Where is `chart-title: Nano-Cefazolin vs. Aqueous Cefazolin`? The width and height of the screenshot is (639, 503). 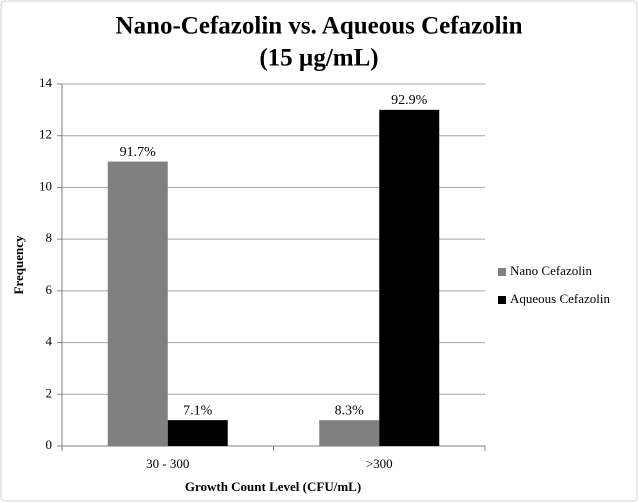 chart-title: Nano-Cefazolin vs. Aqueous Cefazolin is located at coordinates (319, 26).